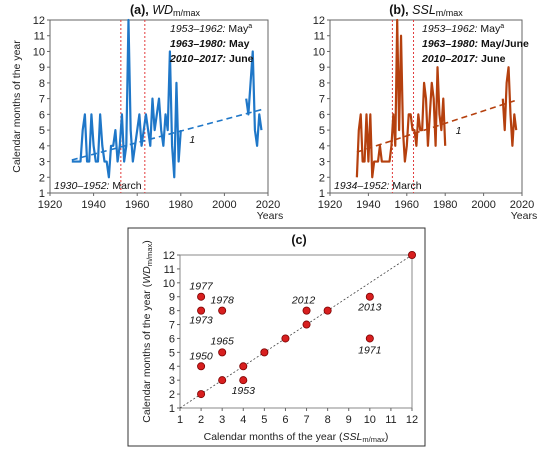  I want to click on x-axis-label: Calendar months of the year (SSLm/max), so click(296, 437).